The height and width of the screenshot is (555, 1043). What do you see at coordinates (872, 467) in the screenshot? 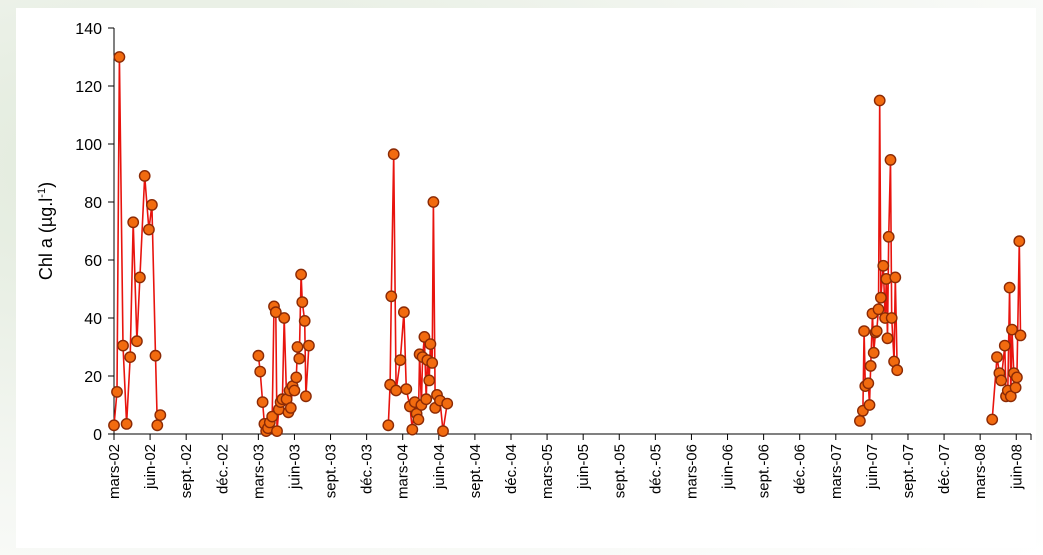
I see `x-tick-label: juin-07` at bounding box center [872, 467].